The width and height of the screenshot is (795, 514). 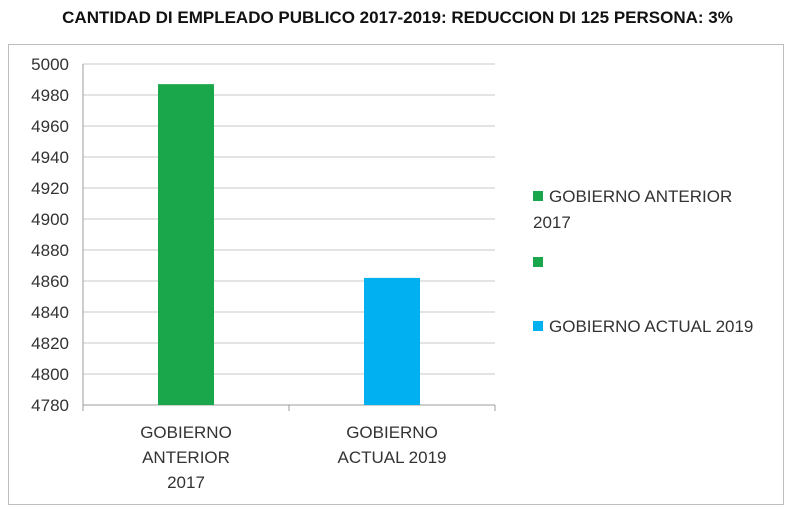 What do you see at coordinates (50, 188) in the screenshot?
I see `y-tick-label: 4920` at bounding box center [50, 188].